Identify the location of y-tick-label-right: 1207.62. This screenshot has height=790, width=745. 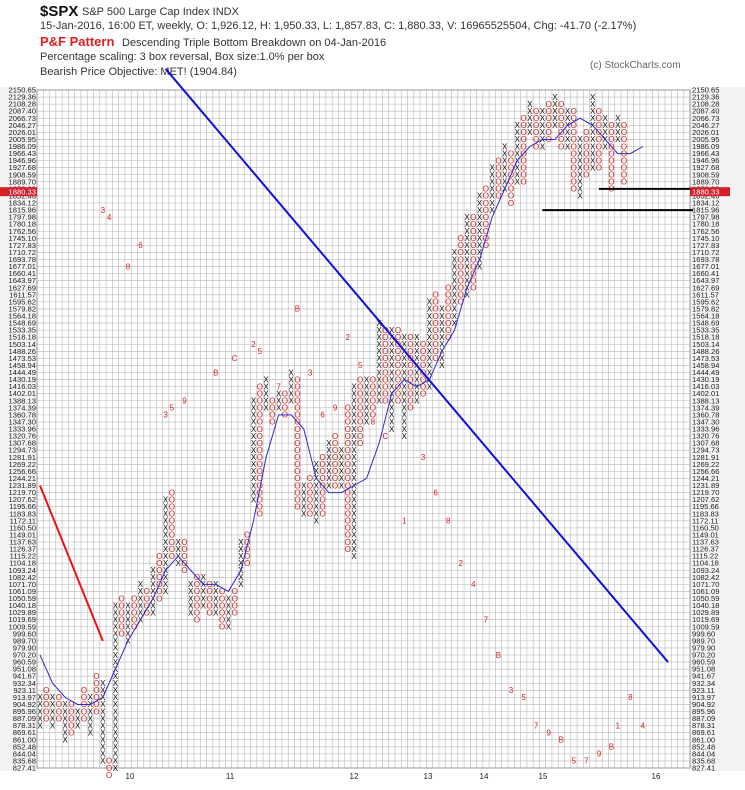
(705, 499).